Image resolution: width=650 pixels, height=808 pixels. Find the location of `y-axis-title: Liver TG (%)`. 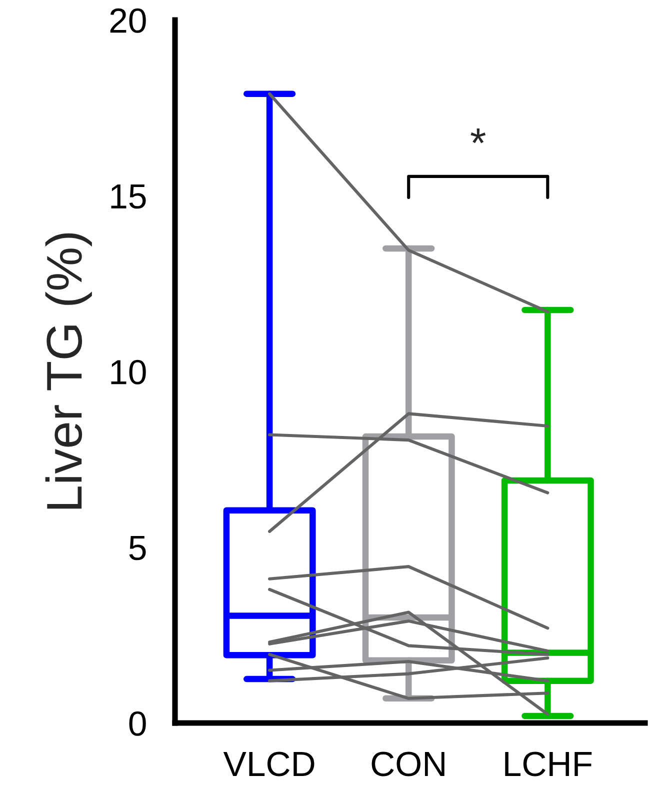

y-axis-title: Liver TG (%) is located at coordinates (68, 371).